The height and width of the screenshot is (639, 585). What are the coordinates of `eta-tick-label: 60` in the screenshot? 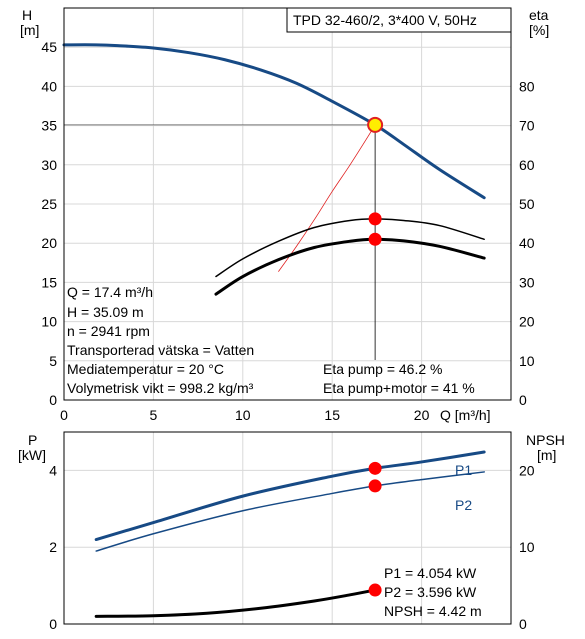 It's located at (527, 165).